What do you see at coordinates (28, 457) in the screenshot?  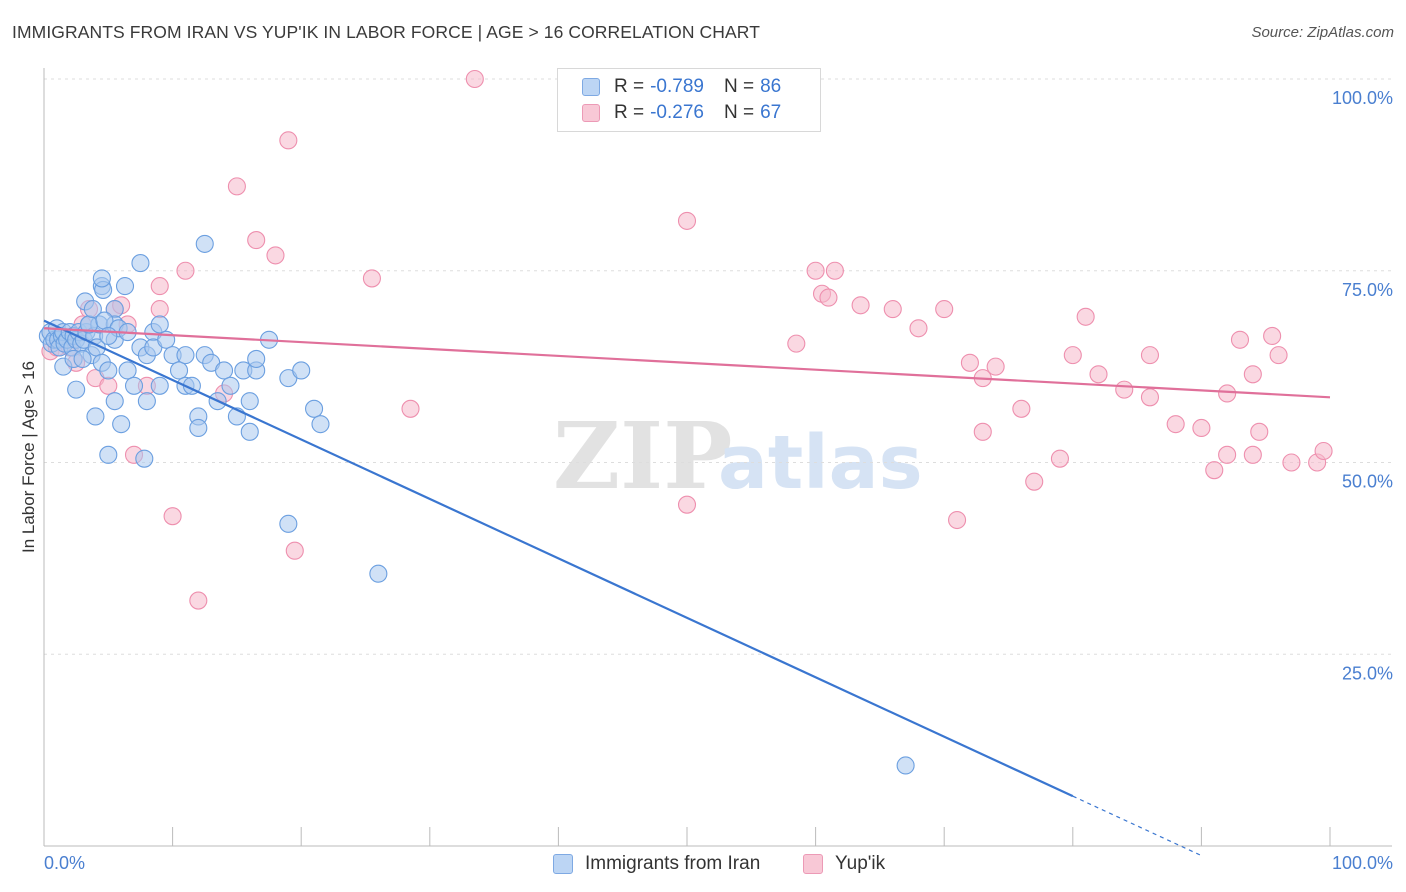 I see `y-axis-label: In Labor Force | Age > 16` at bounding box center [28, 457].